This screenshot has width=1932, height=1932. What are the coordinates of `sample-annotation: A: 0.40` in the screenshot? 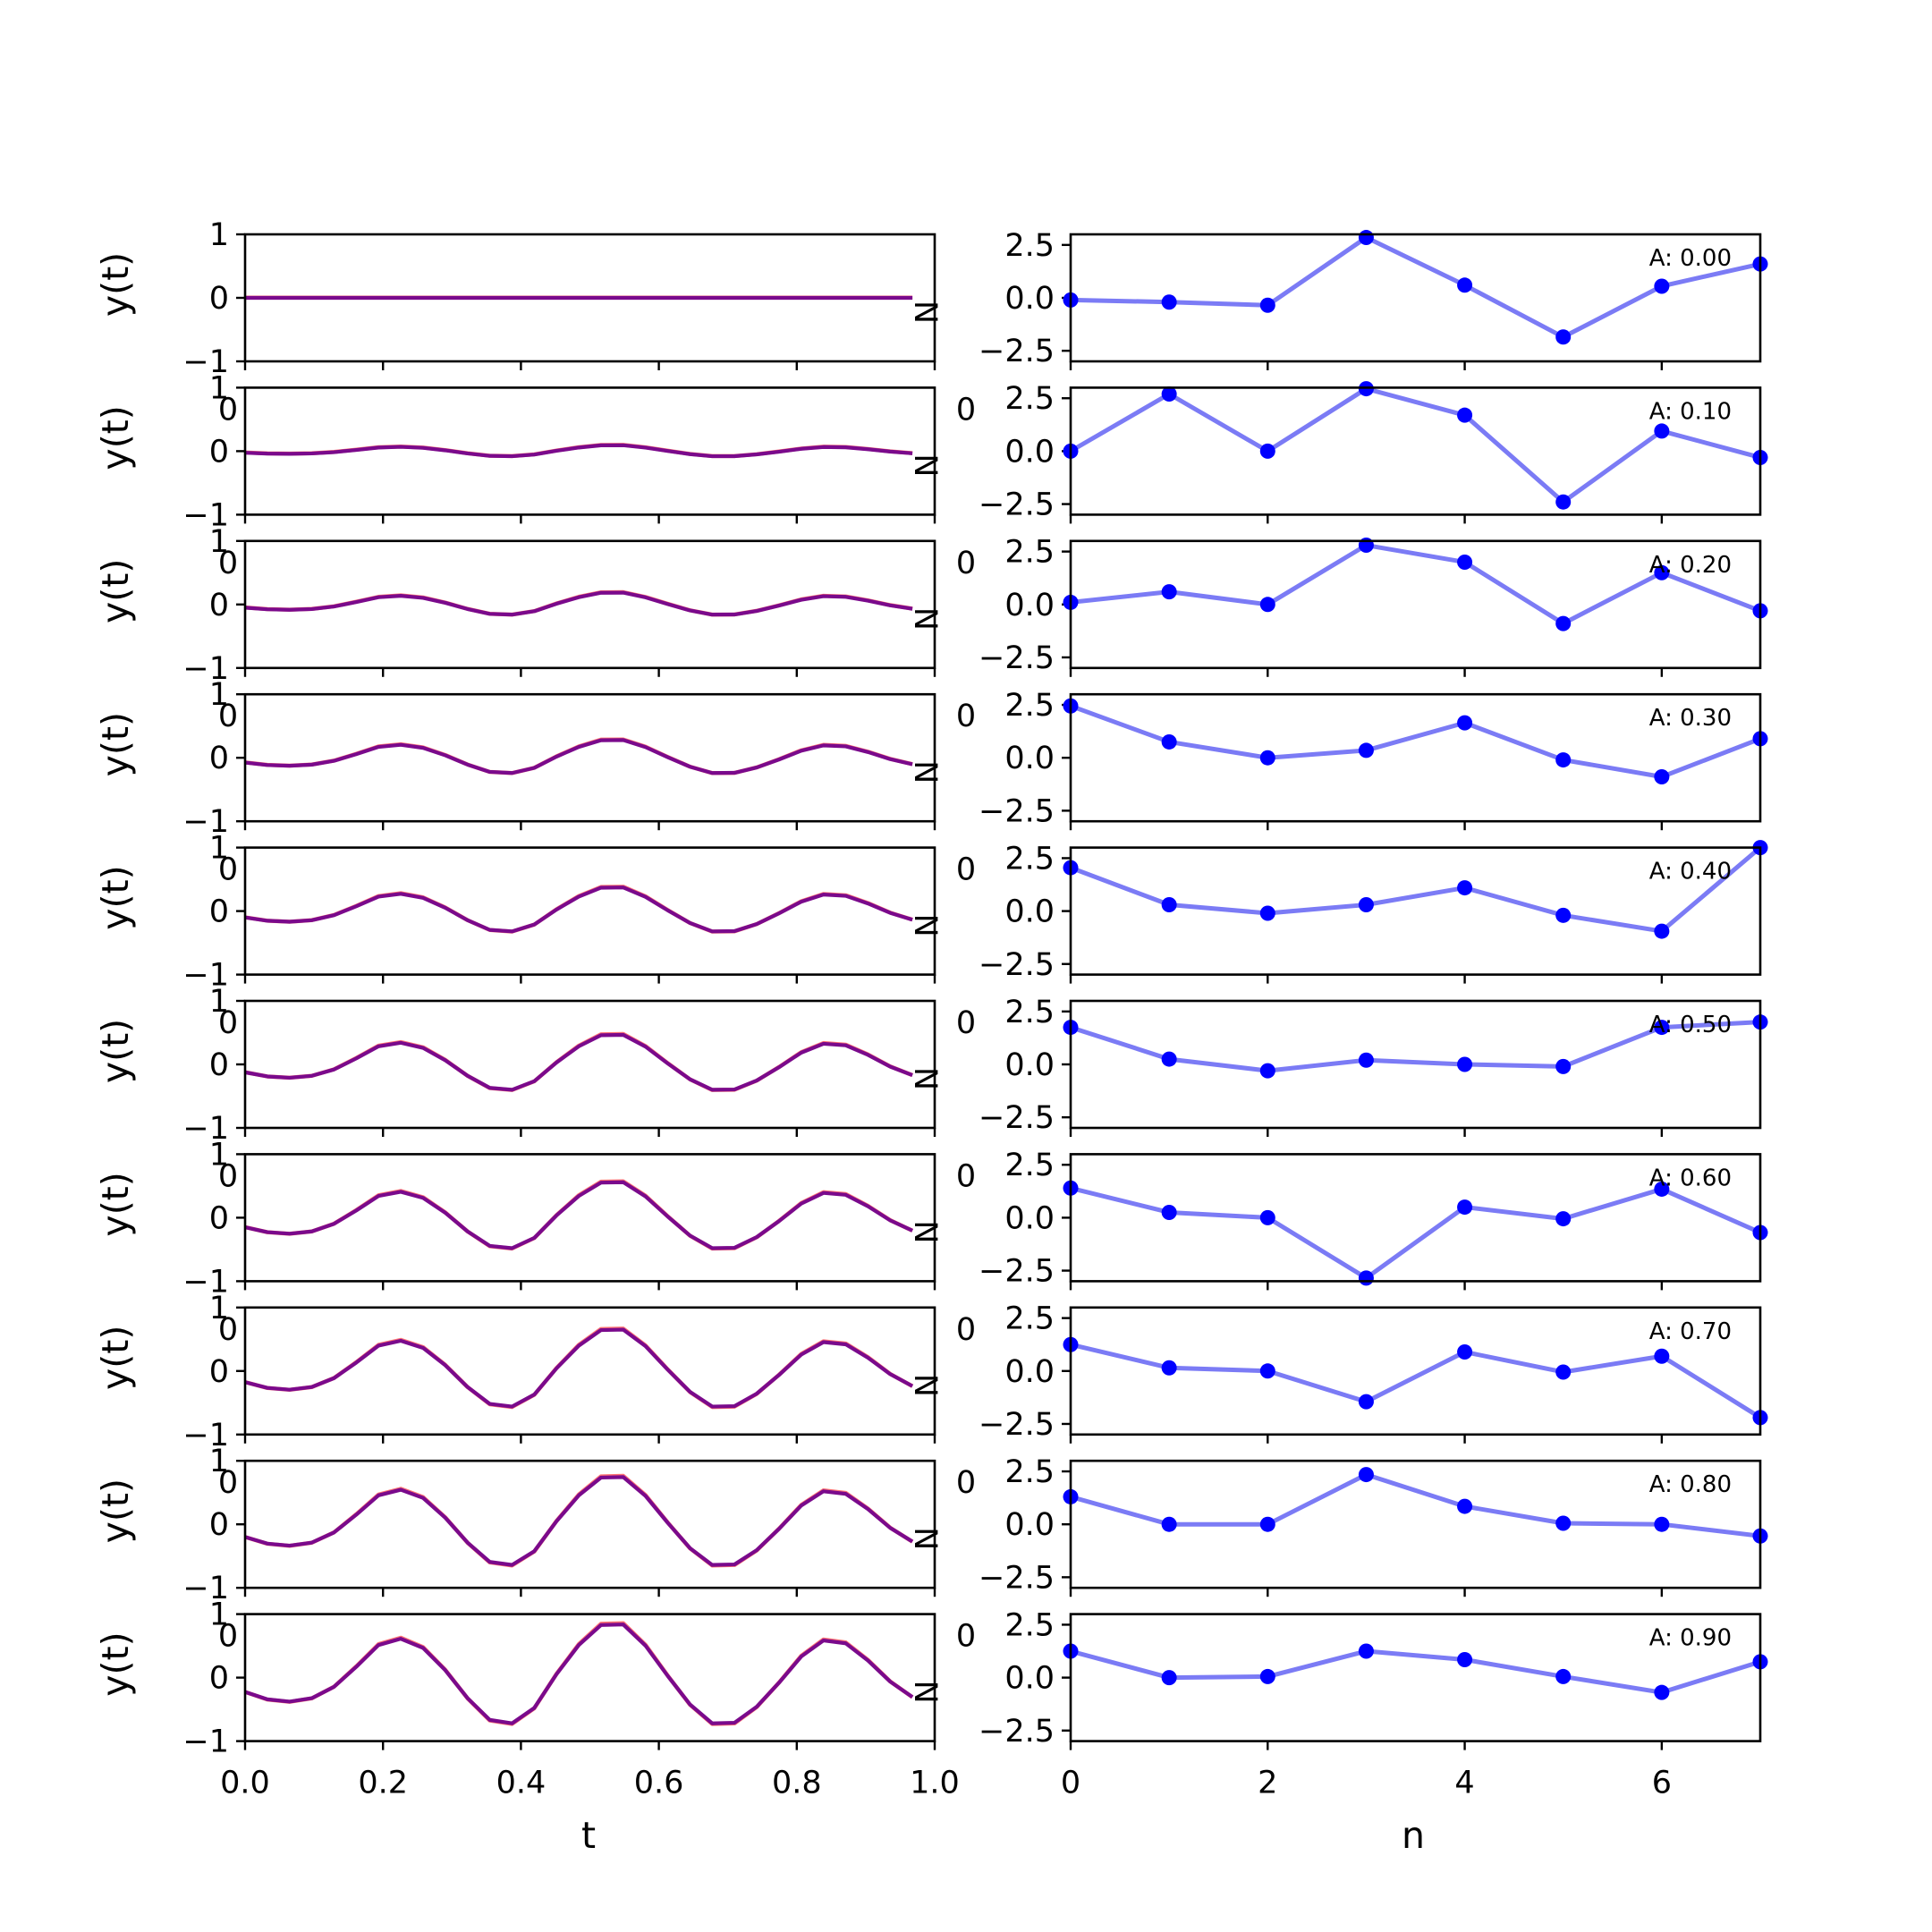 It's located at (1690, 872).